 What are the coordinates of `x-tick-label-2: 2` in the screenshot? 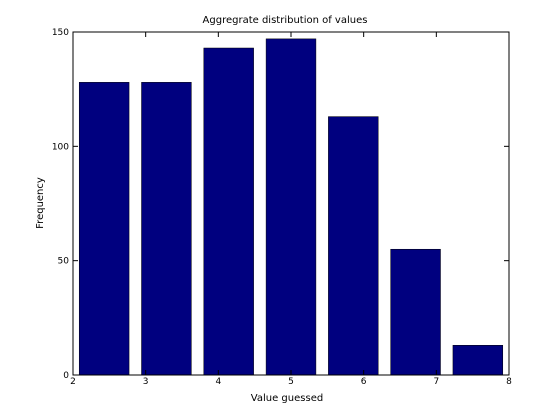 It's located at (73, 382).